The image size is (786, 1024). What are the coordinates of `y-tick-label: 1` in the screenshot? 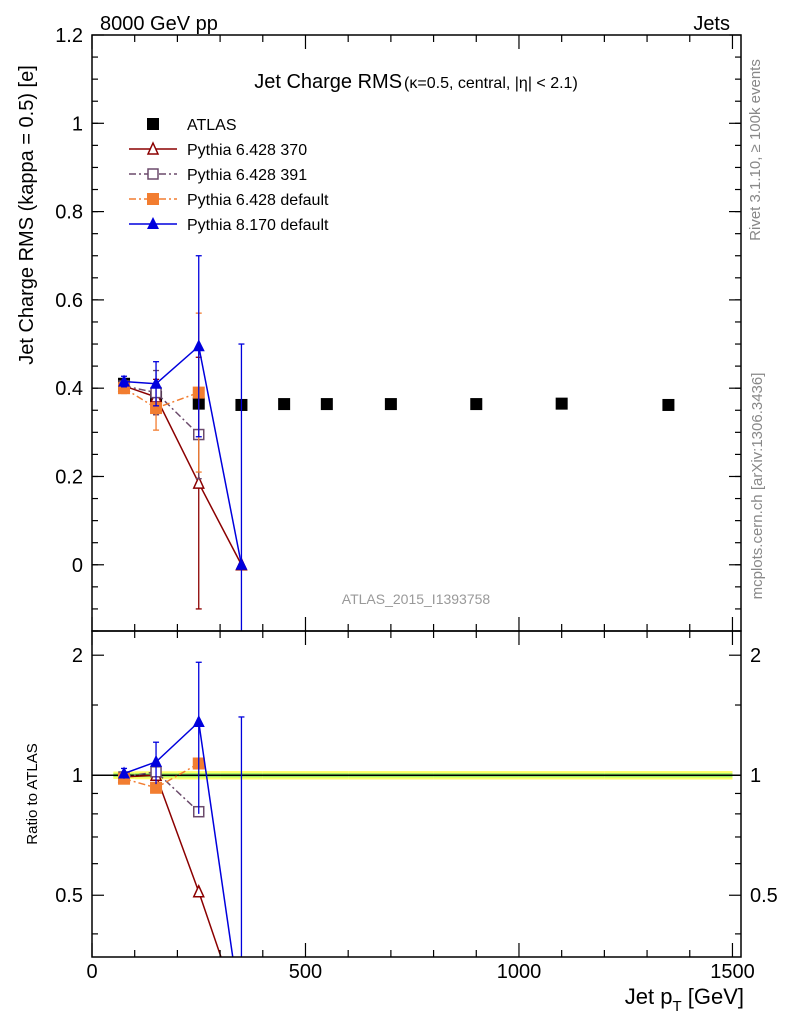 It's located at (77, 124).